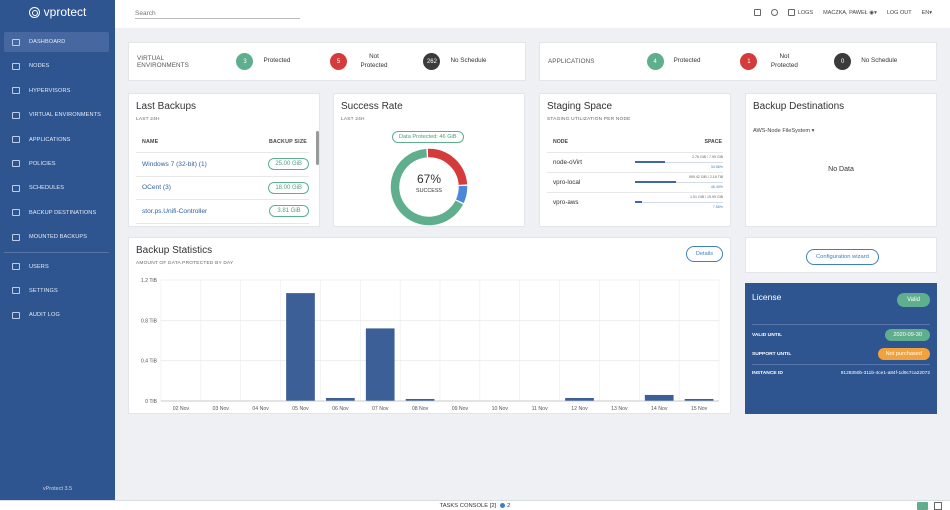 The width and height of the screenshot is (950, 510). I want to click on x-tick-label: 04 Nov, so click(260, 409).